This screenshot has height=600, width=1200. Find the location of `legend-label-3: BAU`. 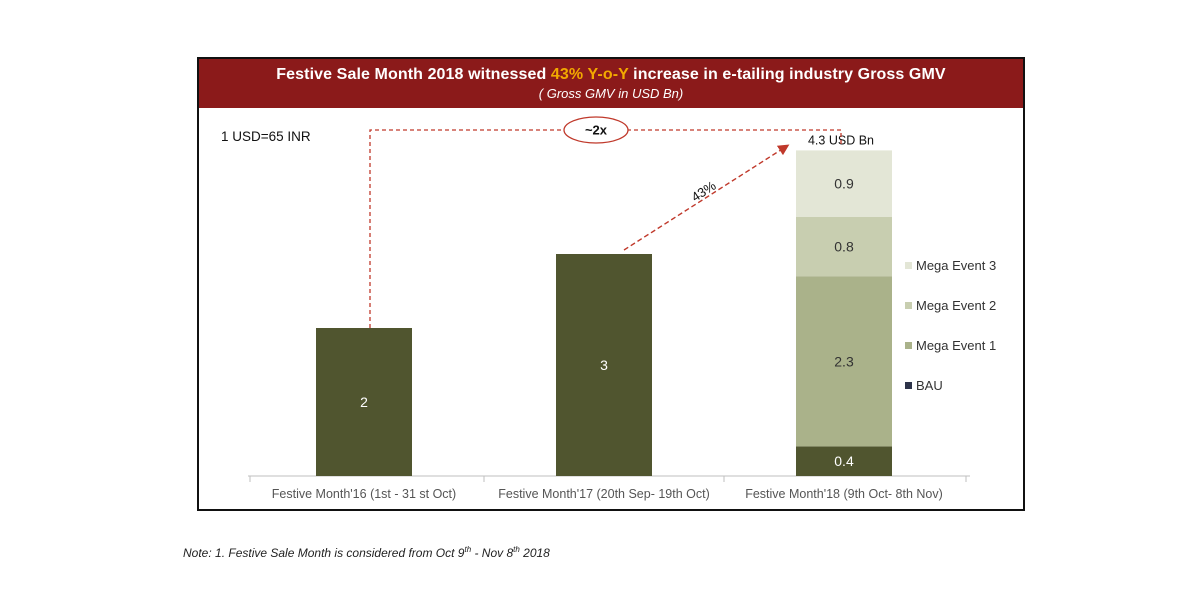

legend-label-3: BAU is located at coordinates (929, 385).